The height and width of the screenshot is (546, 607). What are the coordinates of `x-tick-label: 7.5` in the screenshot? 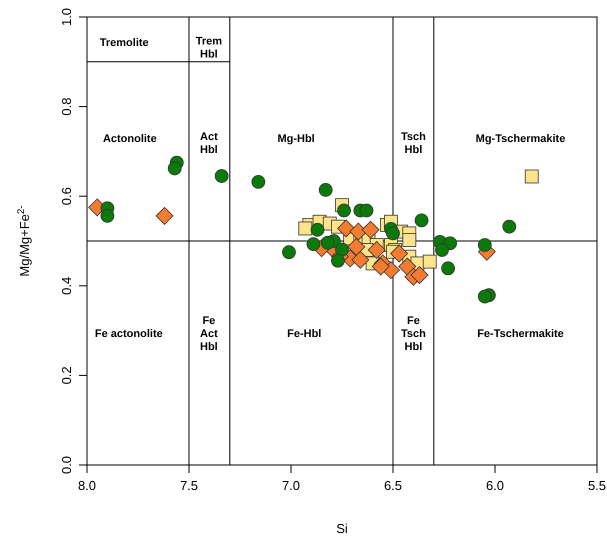 It's located at (189, 485).